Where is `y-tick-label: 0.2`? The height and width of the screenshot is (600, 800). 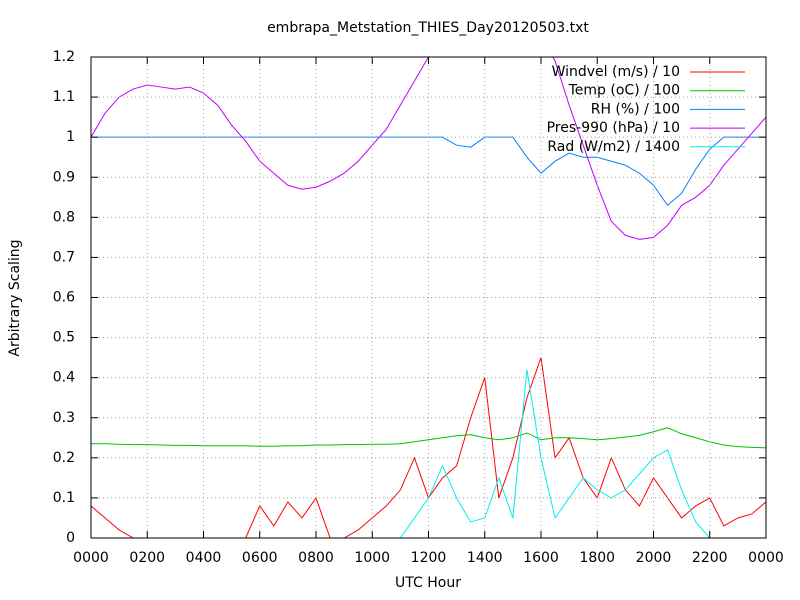 y-tick-label: 0.2 is located at coordinates (64, 458).